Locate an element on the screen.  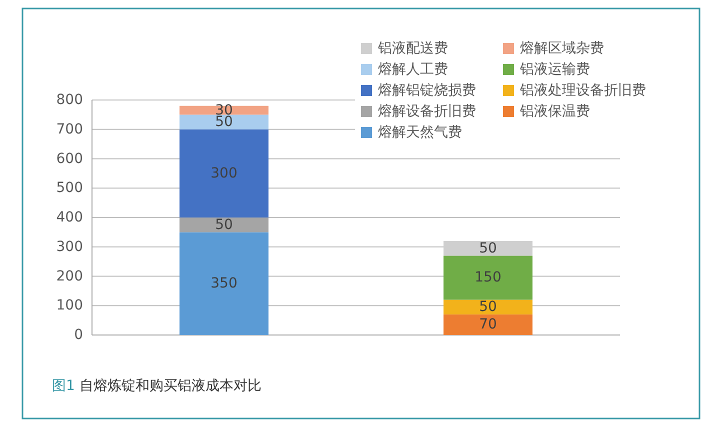
legend-label: 铝液保温费 is located at coordinates (555, 112).